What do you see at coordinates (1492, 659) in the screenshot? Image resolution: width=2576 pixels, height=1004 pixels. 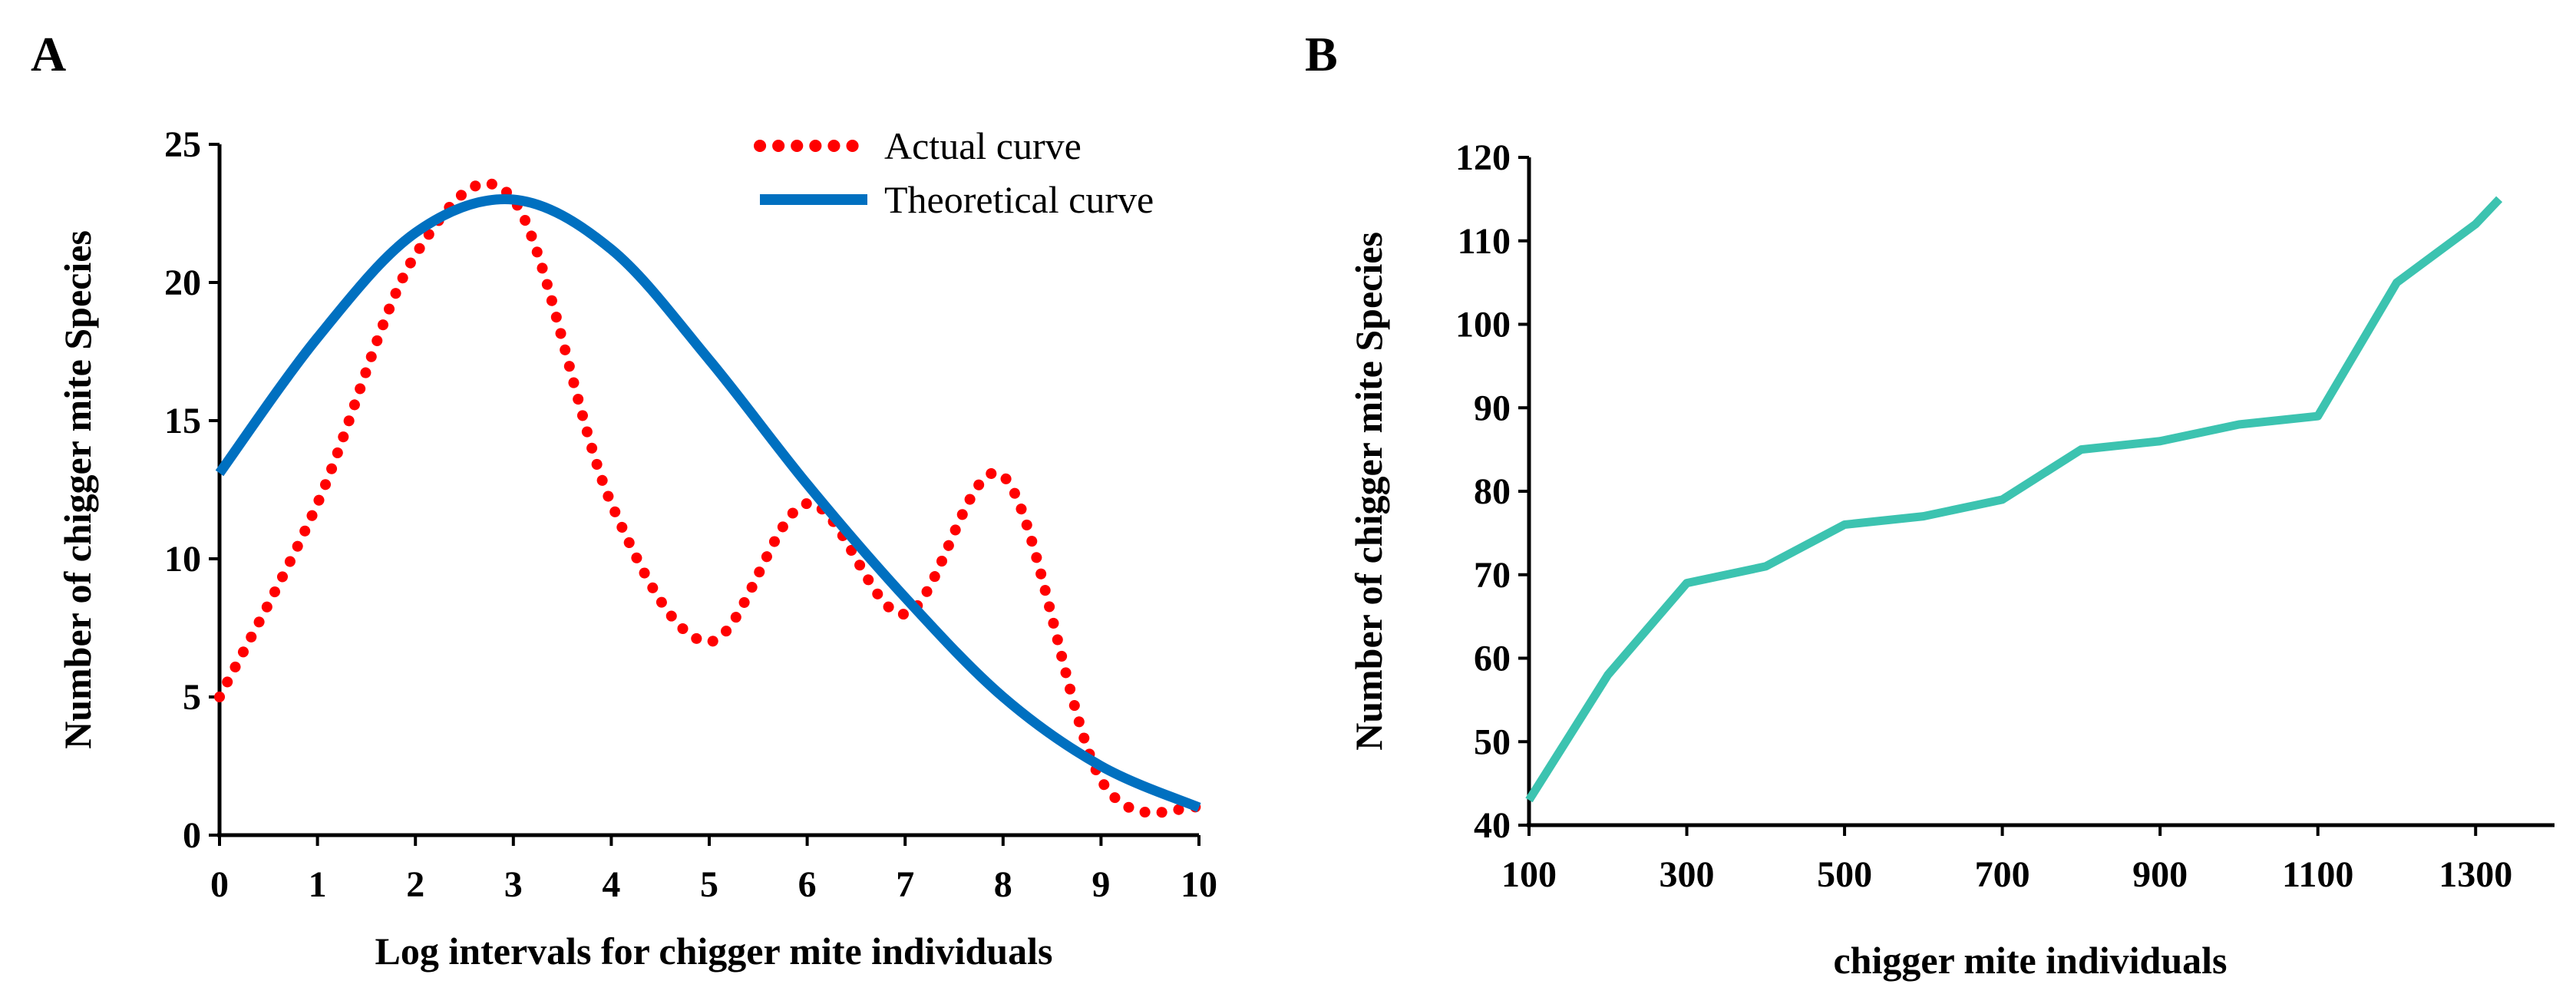 I see `chart-b-y-tick-label: 60` at bounding box center [1492, 659].